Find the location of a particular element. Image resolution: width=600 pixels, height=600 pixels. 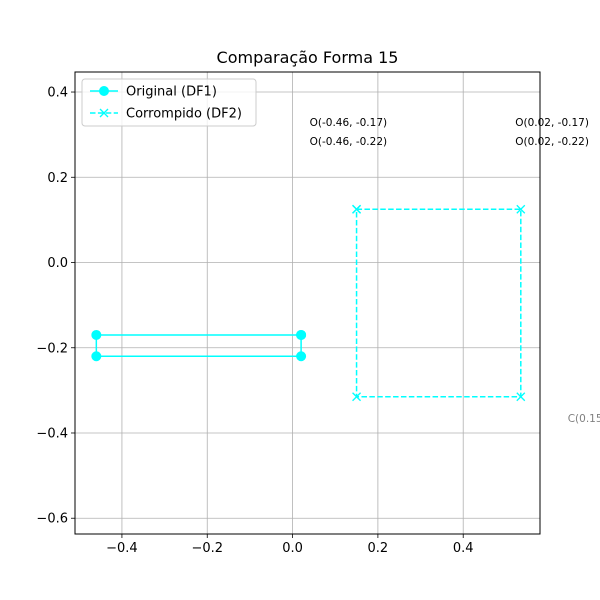

y-tick-label: −0.6 is located at coordinates (52, 519).